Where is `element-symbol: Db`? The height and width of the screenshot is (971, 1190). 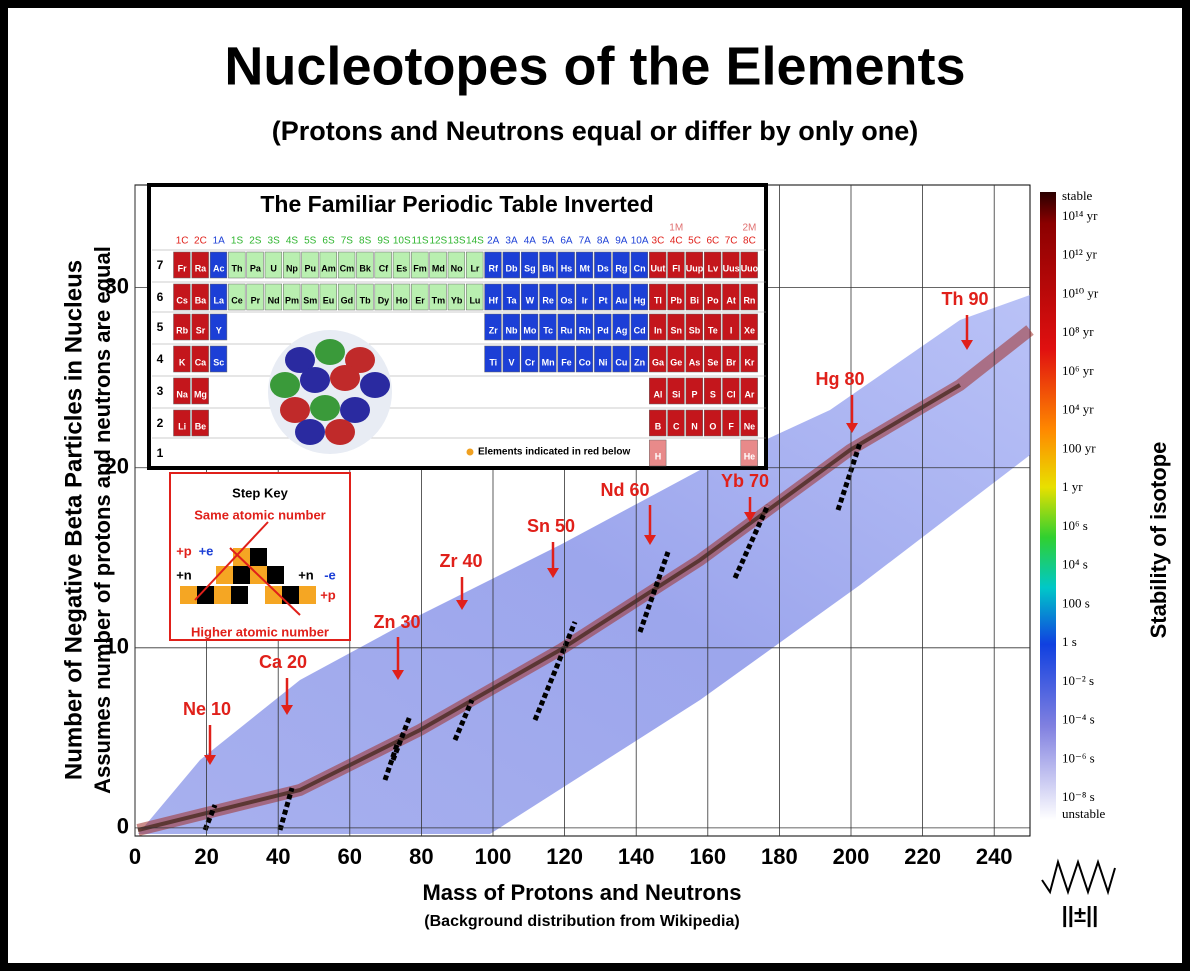
element-symbol: Db is located at coordinates (512, 268).